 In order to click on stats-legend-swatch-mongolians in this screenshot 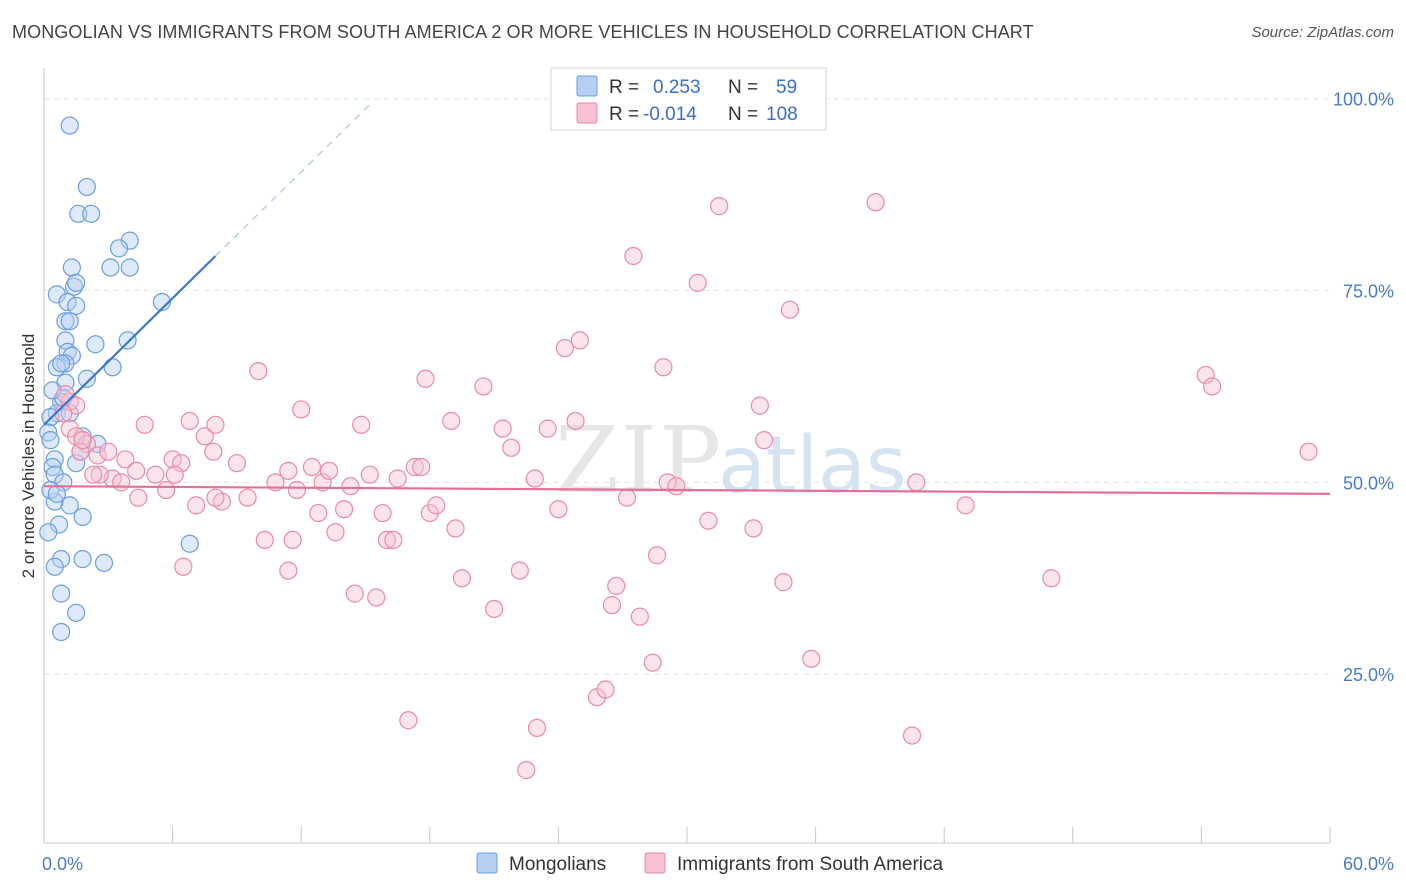, I will do `click(587, 86)`.